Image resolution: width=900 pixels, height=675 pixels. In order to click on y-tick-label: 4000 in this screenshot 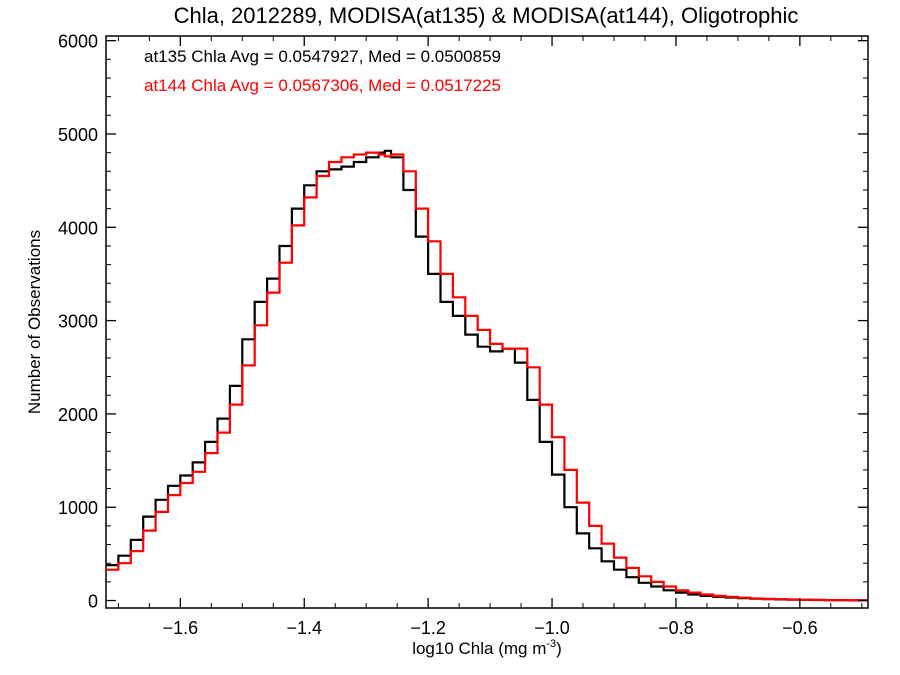, I will do `click(78, 228)`.